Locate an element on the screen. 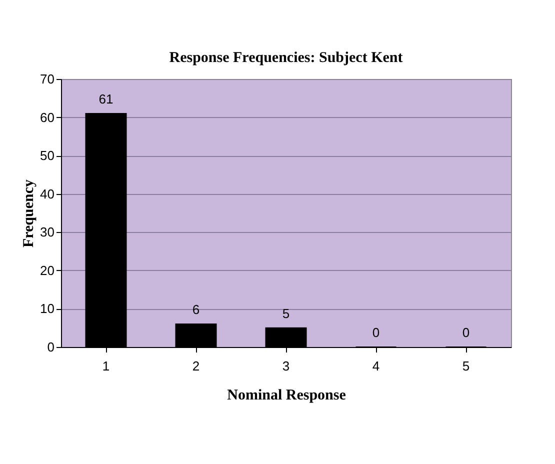  data-label: 6 is located at coordinates (196, 310).